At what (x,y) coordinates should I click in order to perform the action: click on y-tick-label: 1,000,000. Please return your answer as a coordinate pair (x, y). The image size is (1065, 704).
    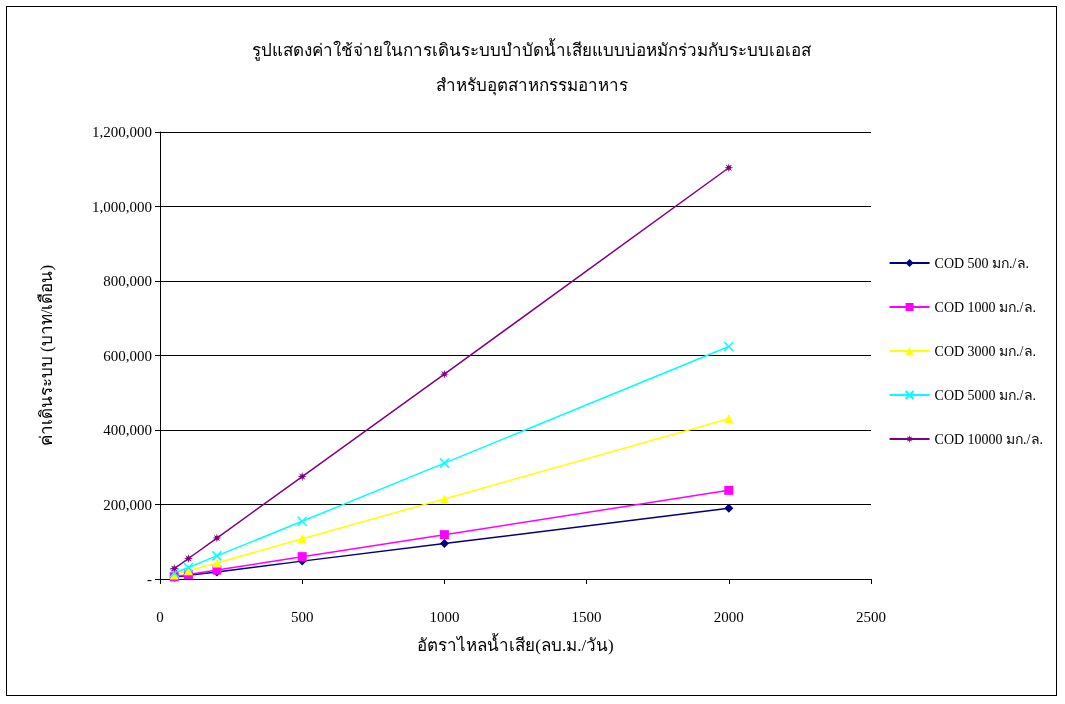
    Looking at the image, I should click on (122, 206).